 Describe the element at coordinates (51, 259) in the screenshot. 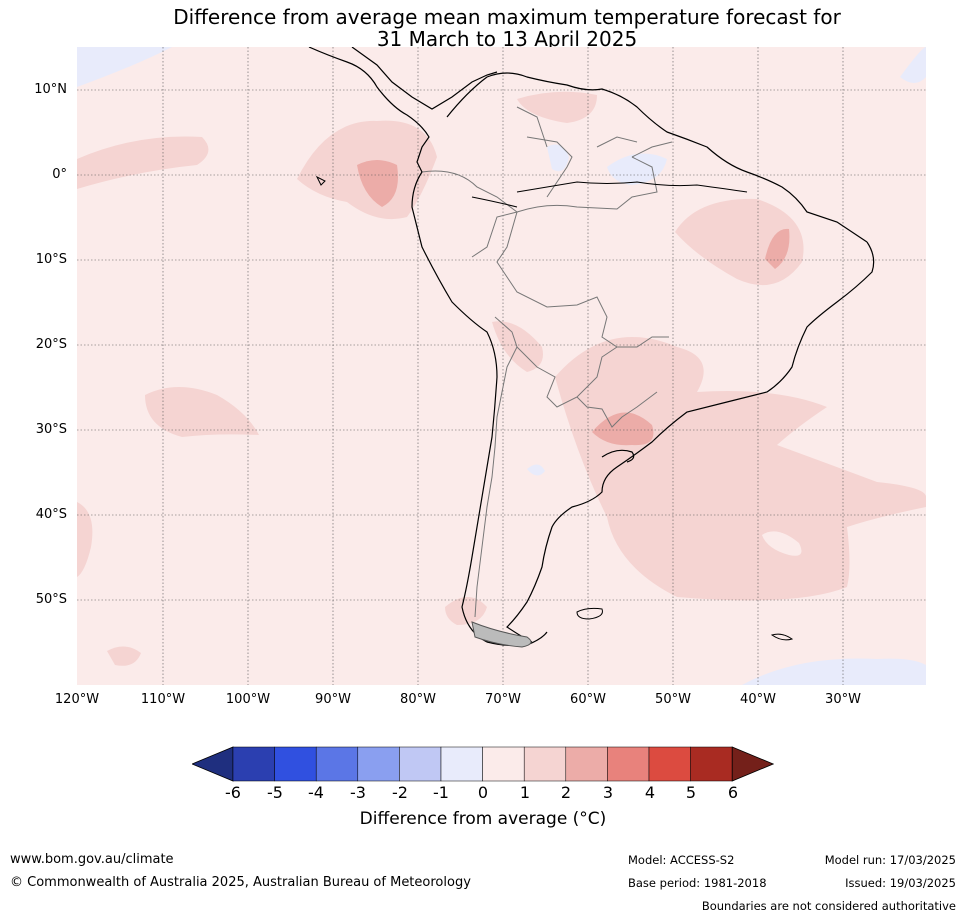

I see `lat-label-10s: 10°S` at that location.